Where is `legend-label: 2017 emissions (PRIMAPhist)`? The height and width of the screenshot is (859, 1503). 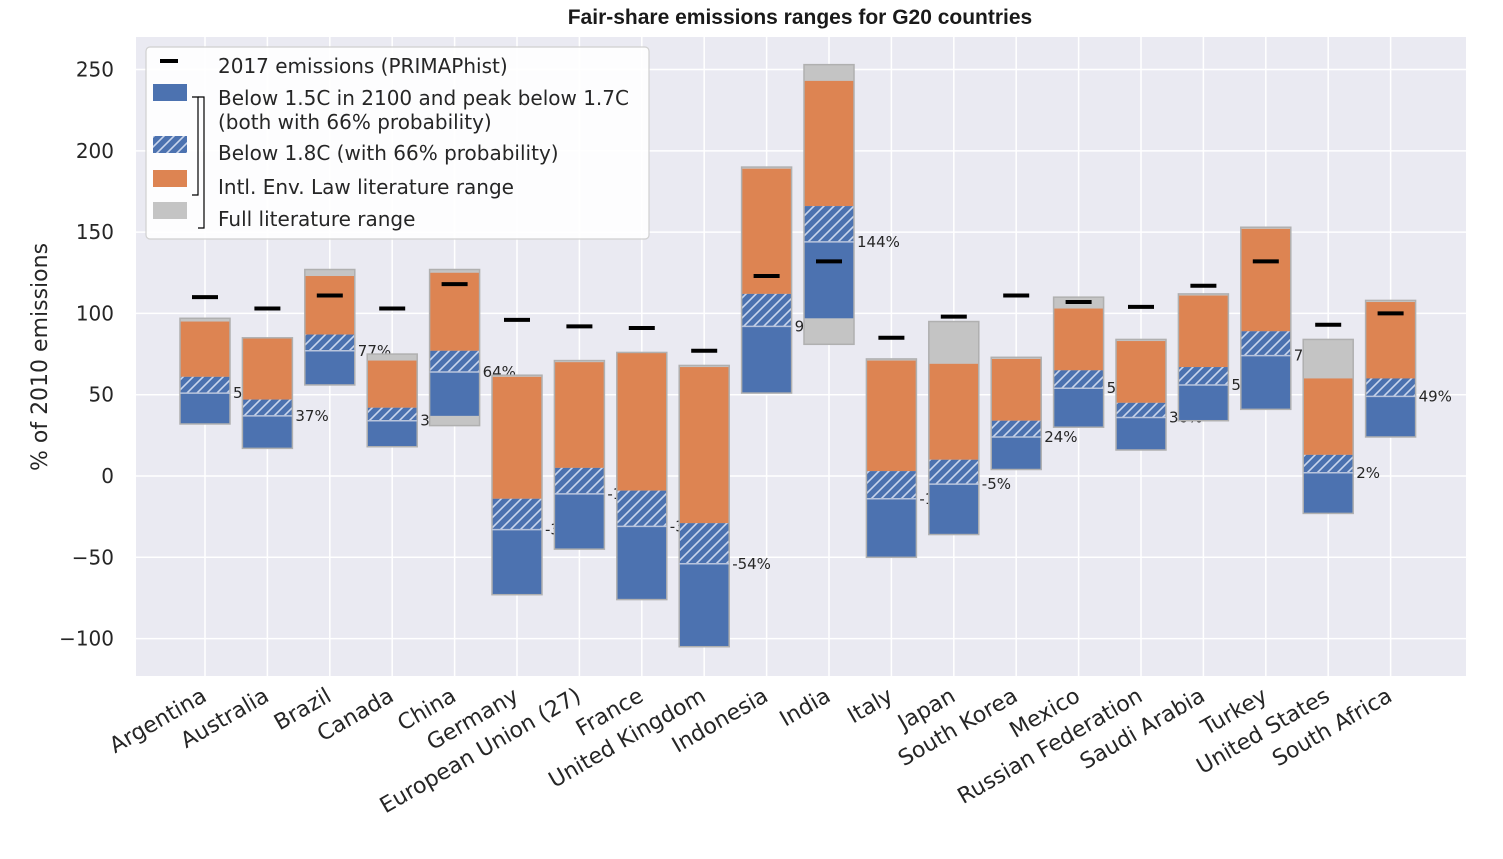
legend-label: 2017 emissions (PRIMAPhist) is located at coordinates (363, 66).